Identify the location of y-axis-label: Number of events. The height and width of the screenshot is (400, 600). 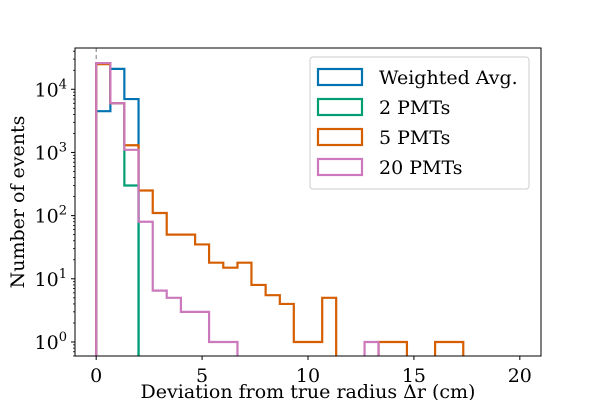
(18, 202).